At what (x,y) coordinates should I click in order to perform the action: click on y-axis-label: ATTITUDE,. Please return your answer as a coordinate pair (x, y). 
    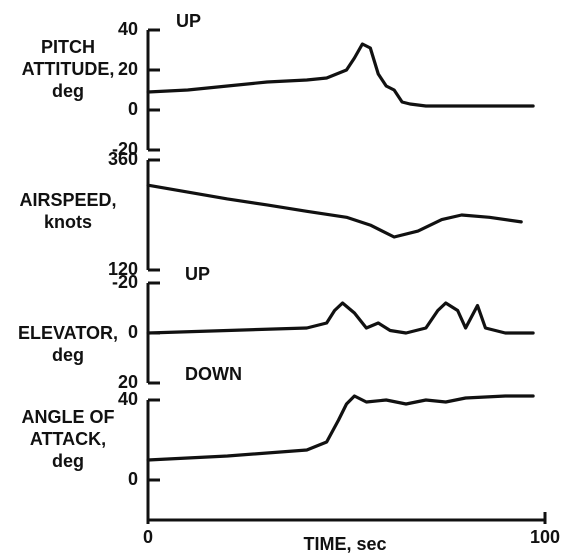
    Looking at the image, I should click on (68, 69).